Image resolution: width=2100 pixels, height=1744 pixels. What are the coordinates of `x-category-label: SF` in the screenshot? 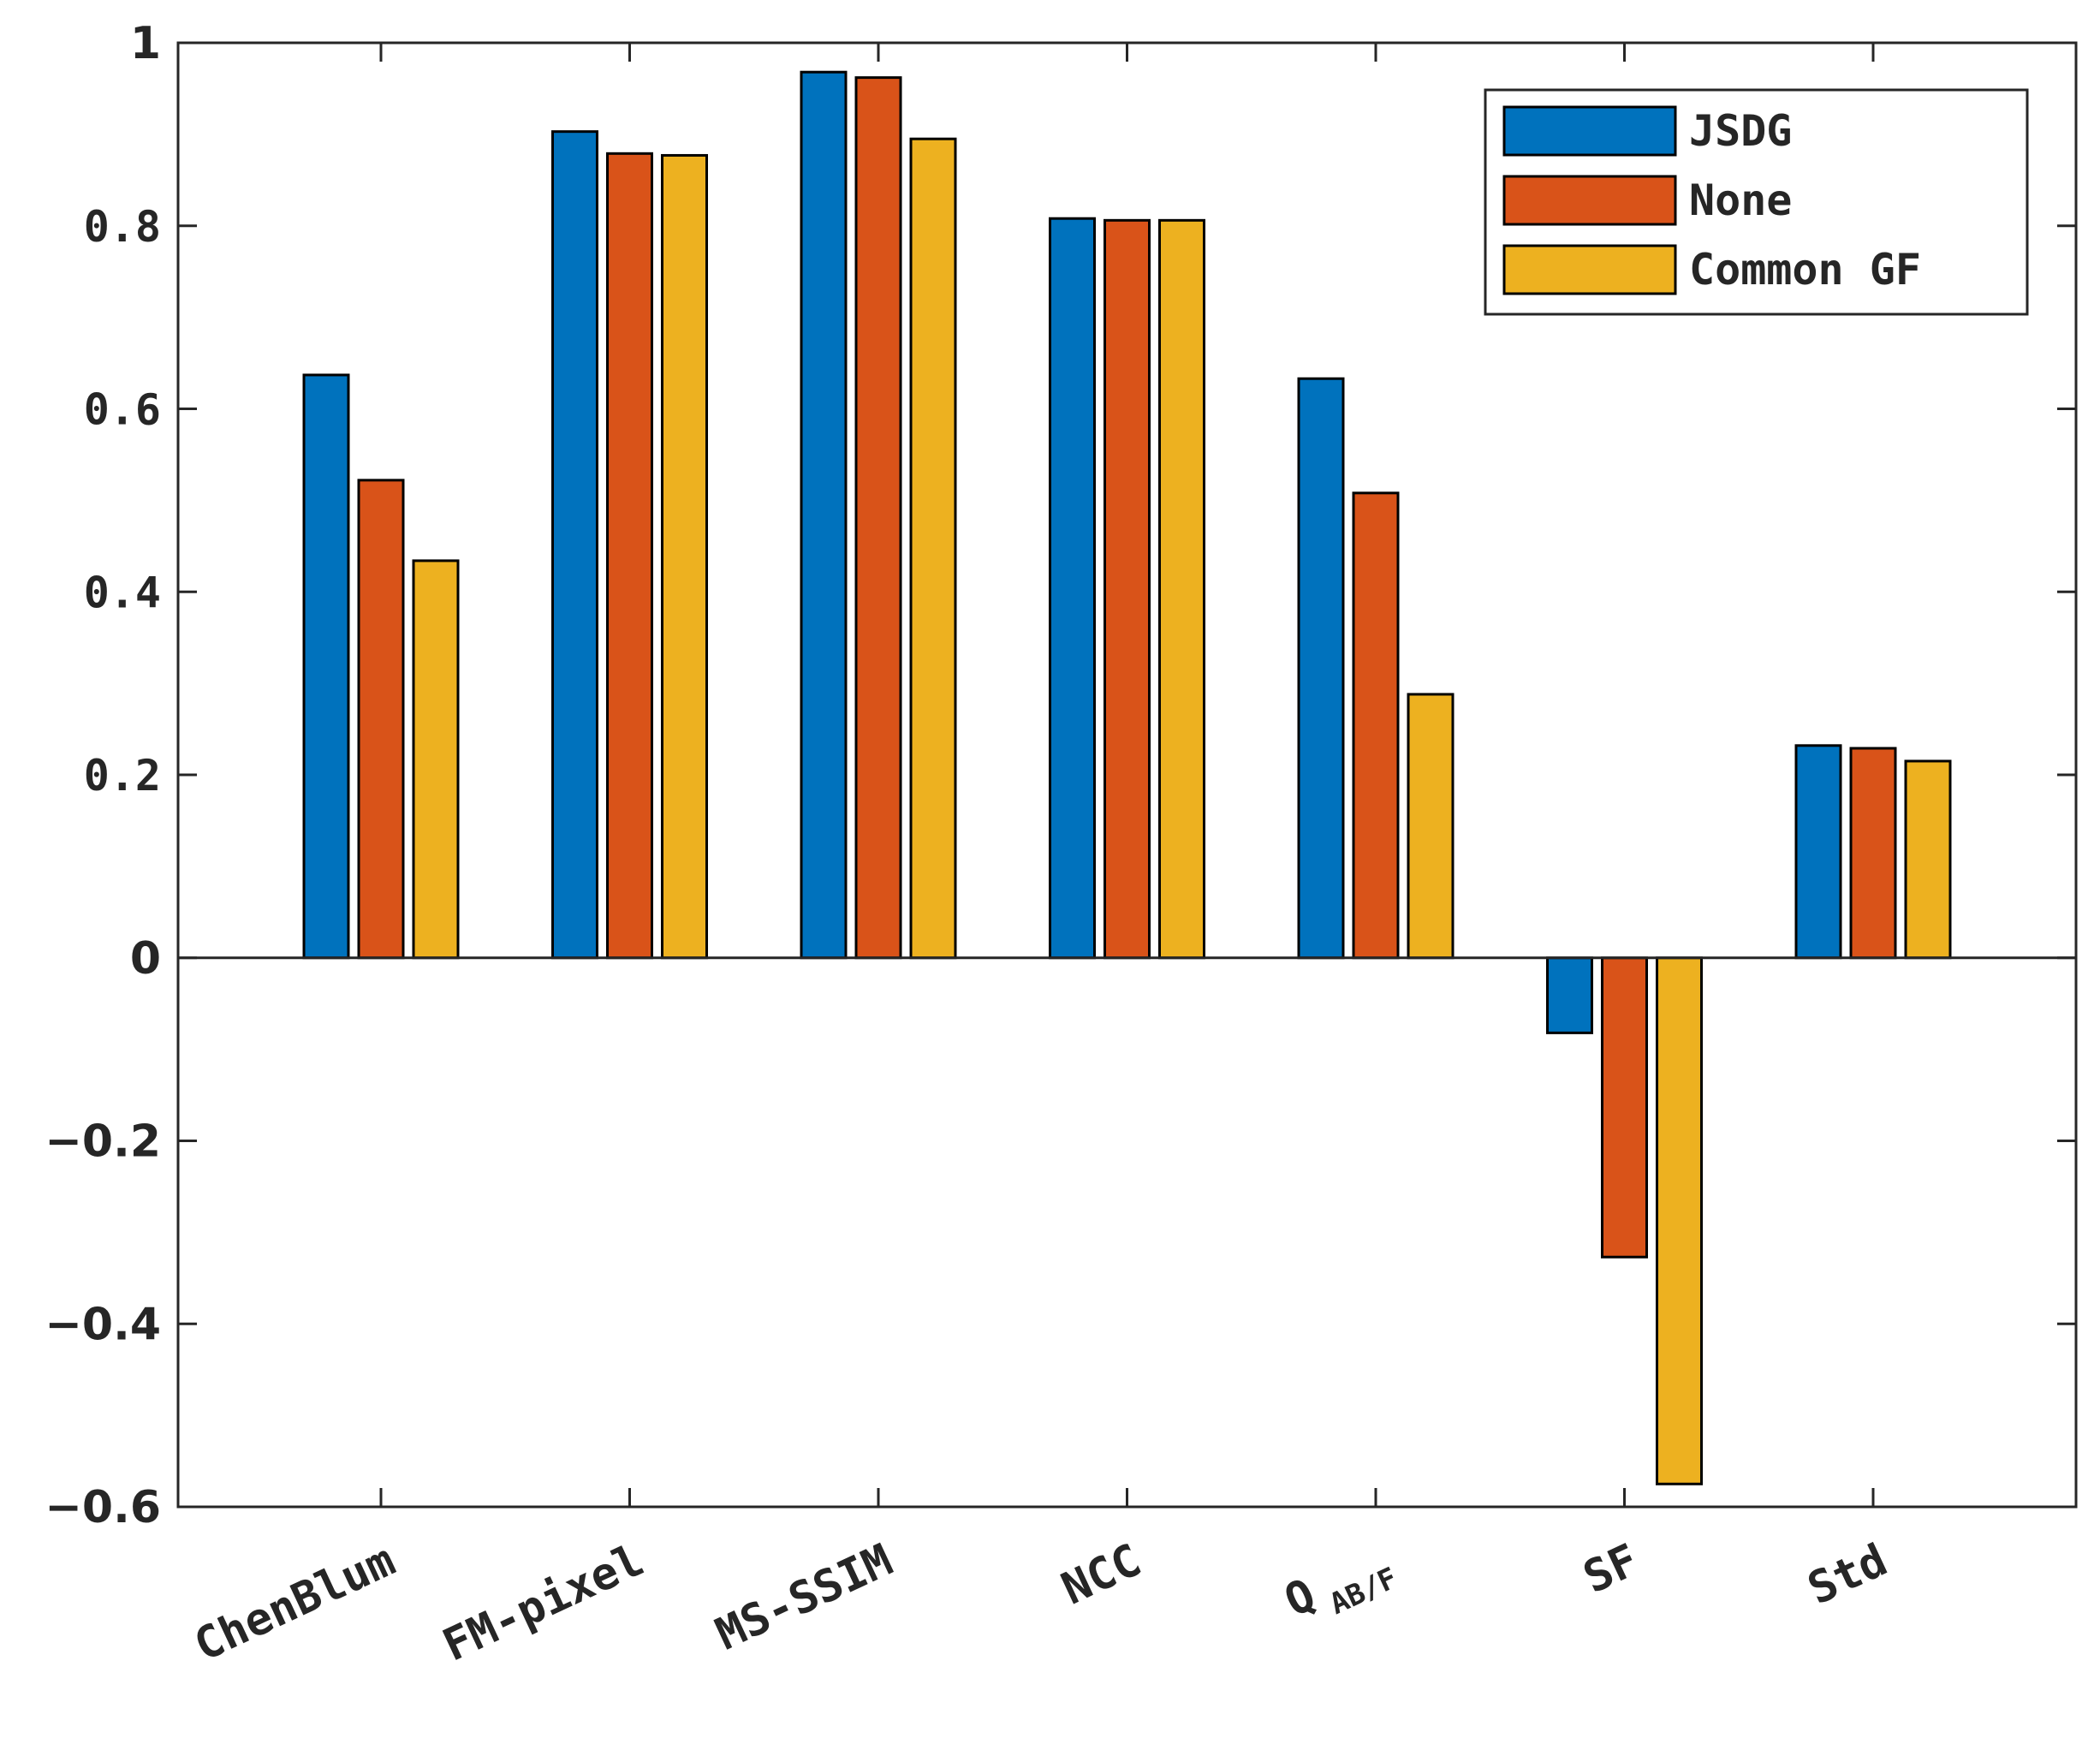 It's located at (1611, 1569).